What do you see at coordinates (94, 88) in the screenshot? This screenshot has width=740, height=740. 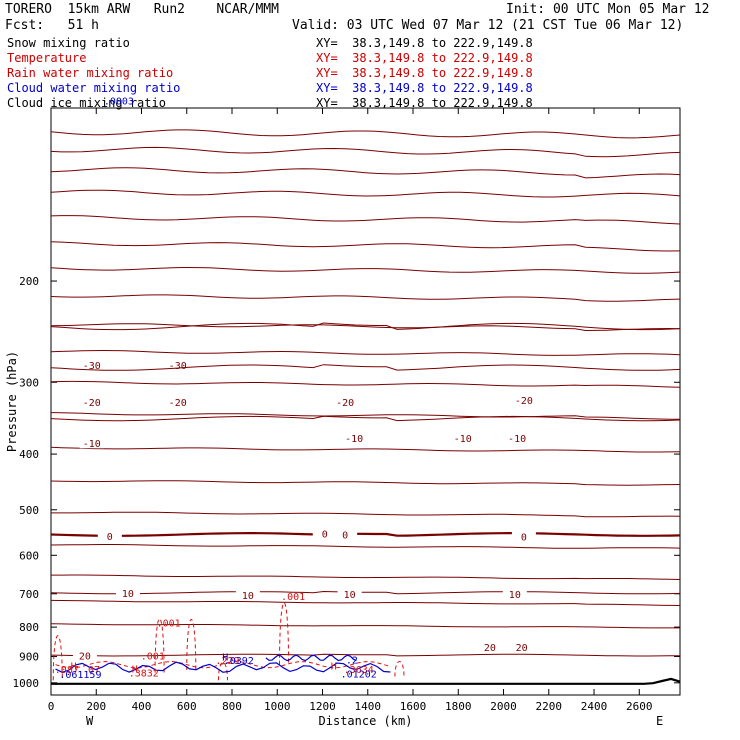 I see `legend-label-cloud-water: Cloud water mixing ratio` at bounding box center [94, 88].